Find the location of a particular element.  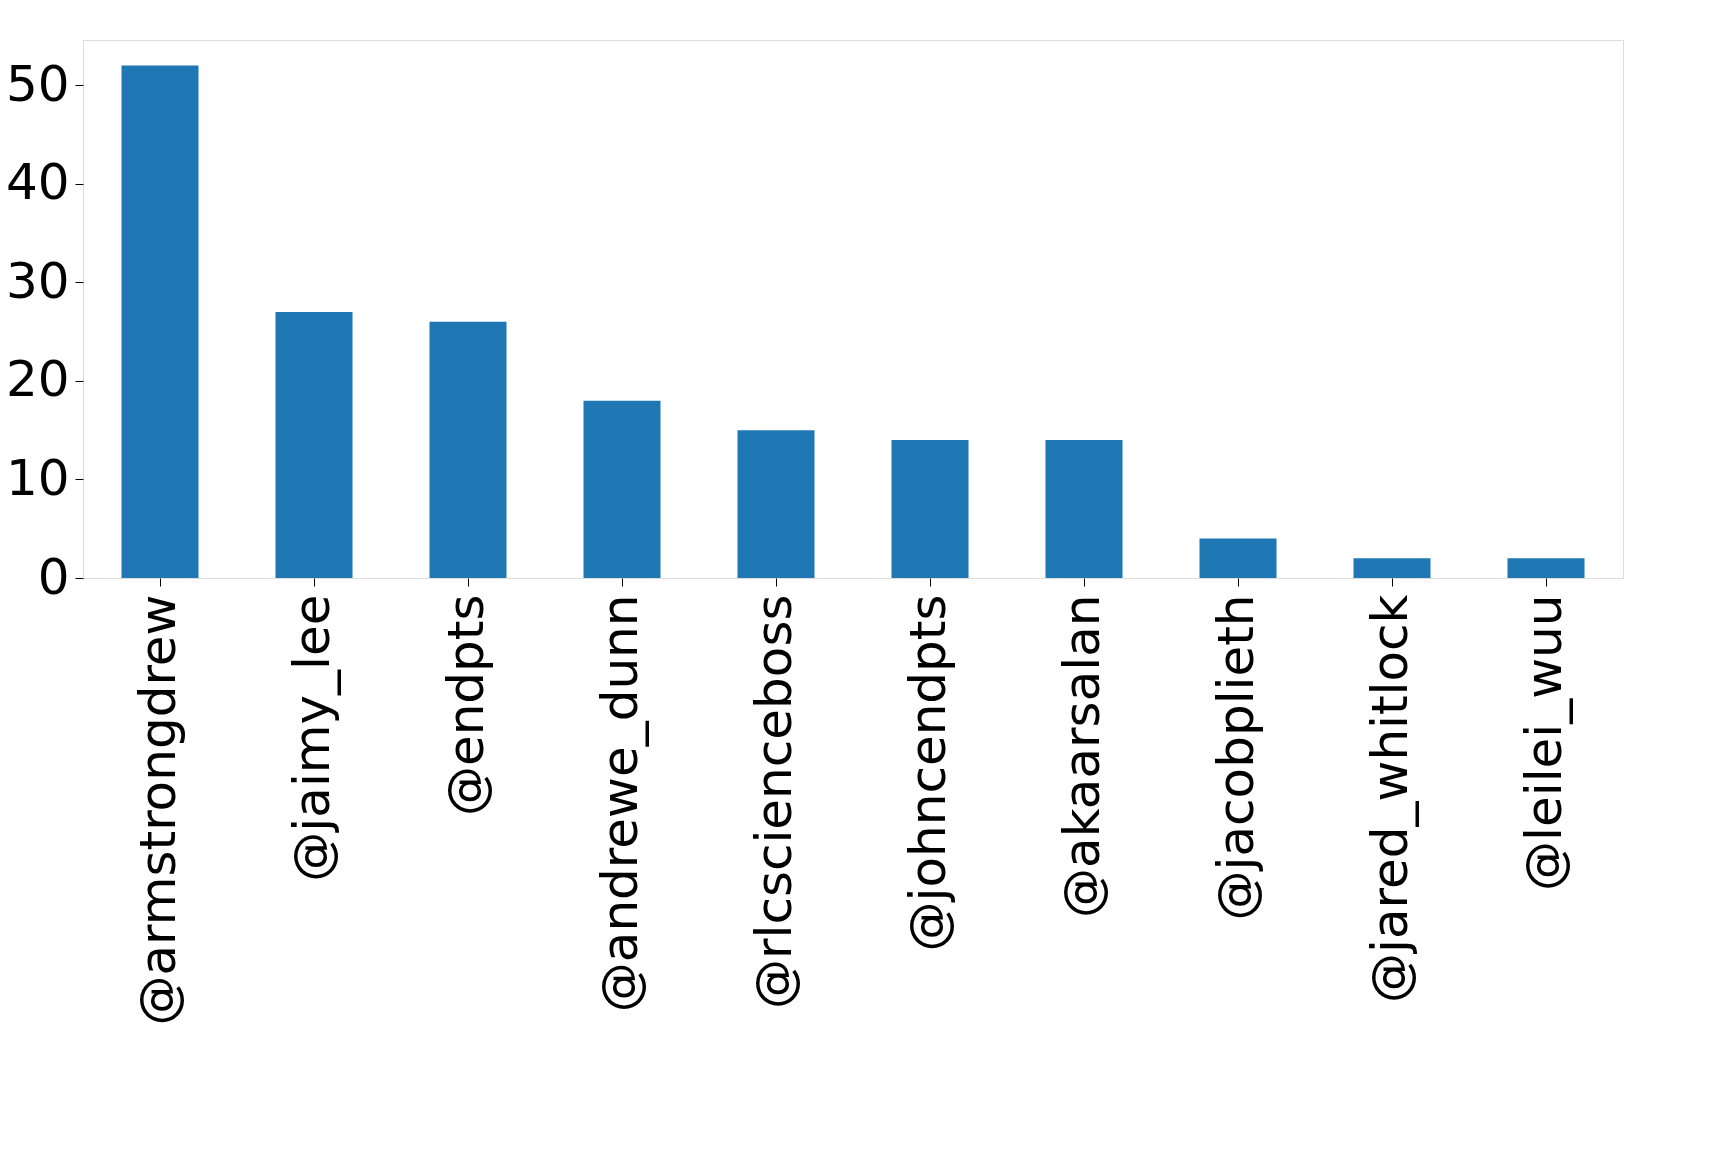

x-tick-label: @johncendpts is located at coordinates (928, 773).